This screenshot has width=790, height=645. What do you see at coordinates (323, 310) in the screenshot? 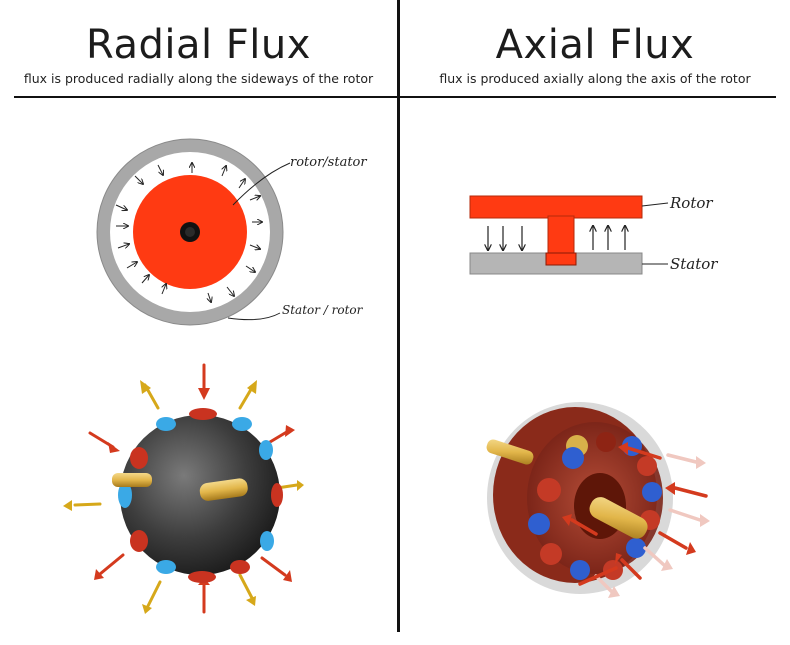
I see `stator-rotor-label: Stator / rotor` at bounding box center [323, 310].